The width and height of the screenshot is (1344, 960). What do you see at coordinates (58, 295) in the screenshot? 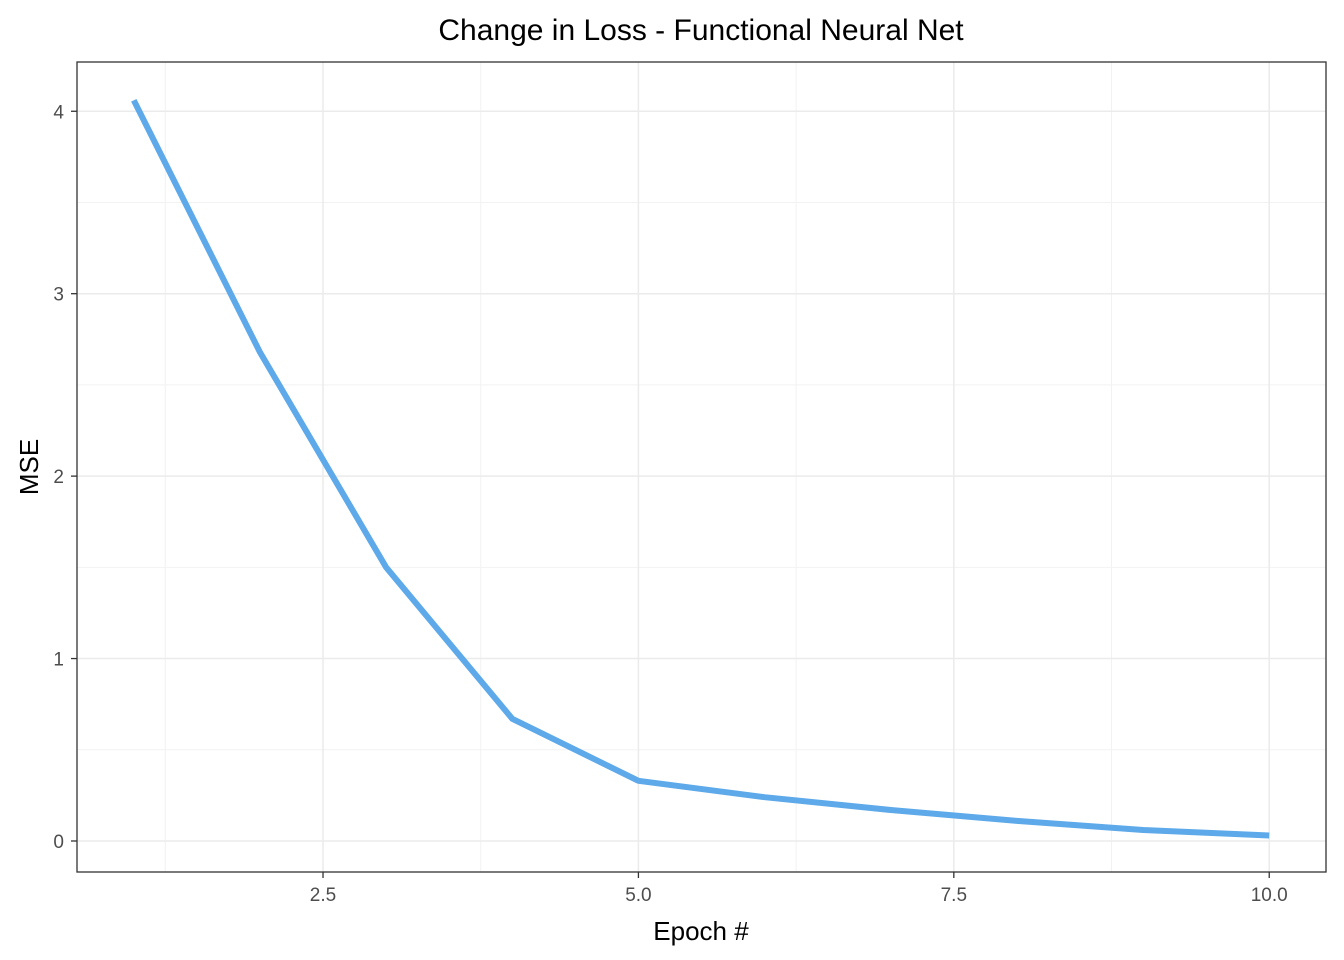
I see `y-tick-label-3: 3` at bounding box center [58, 295].